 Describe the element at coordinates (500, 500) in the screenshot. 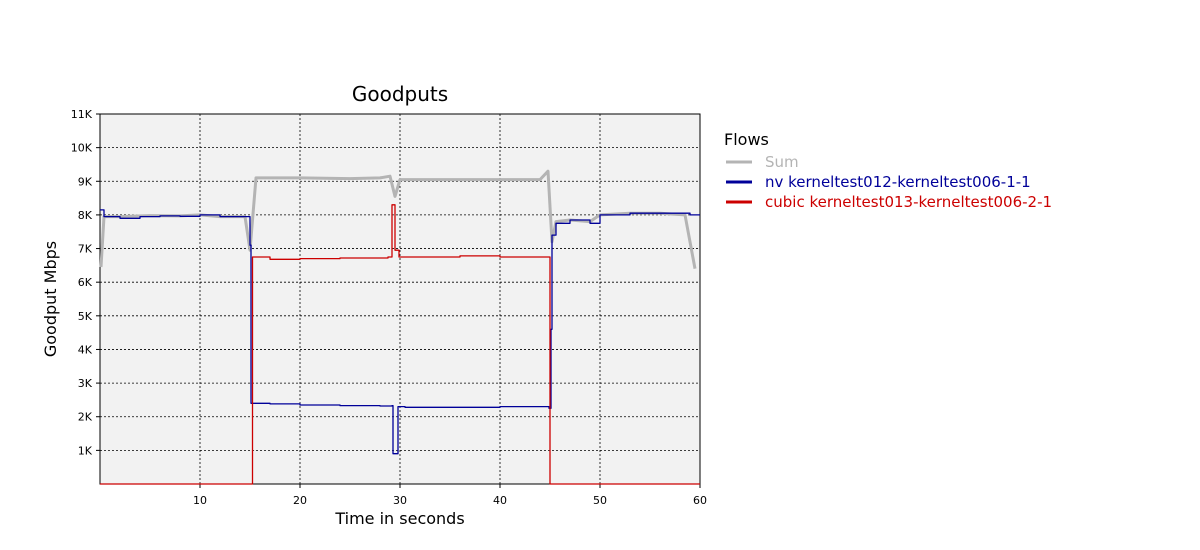

I see `x-tick-label: 40` at that location.